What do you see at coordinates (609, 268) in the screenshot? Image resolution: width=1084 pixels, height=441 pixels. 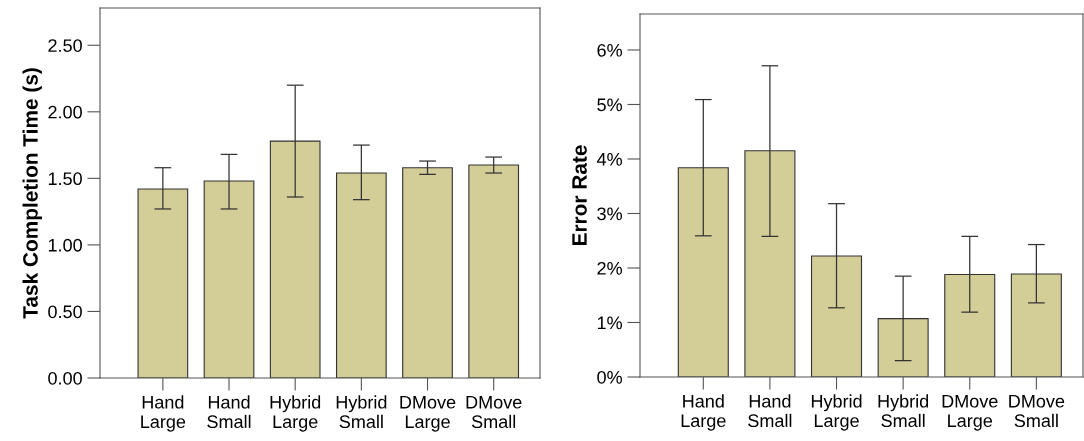 I see `y-tick-label: 2%` at bounding box center [609, 268].